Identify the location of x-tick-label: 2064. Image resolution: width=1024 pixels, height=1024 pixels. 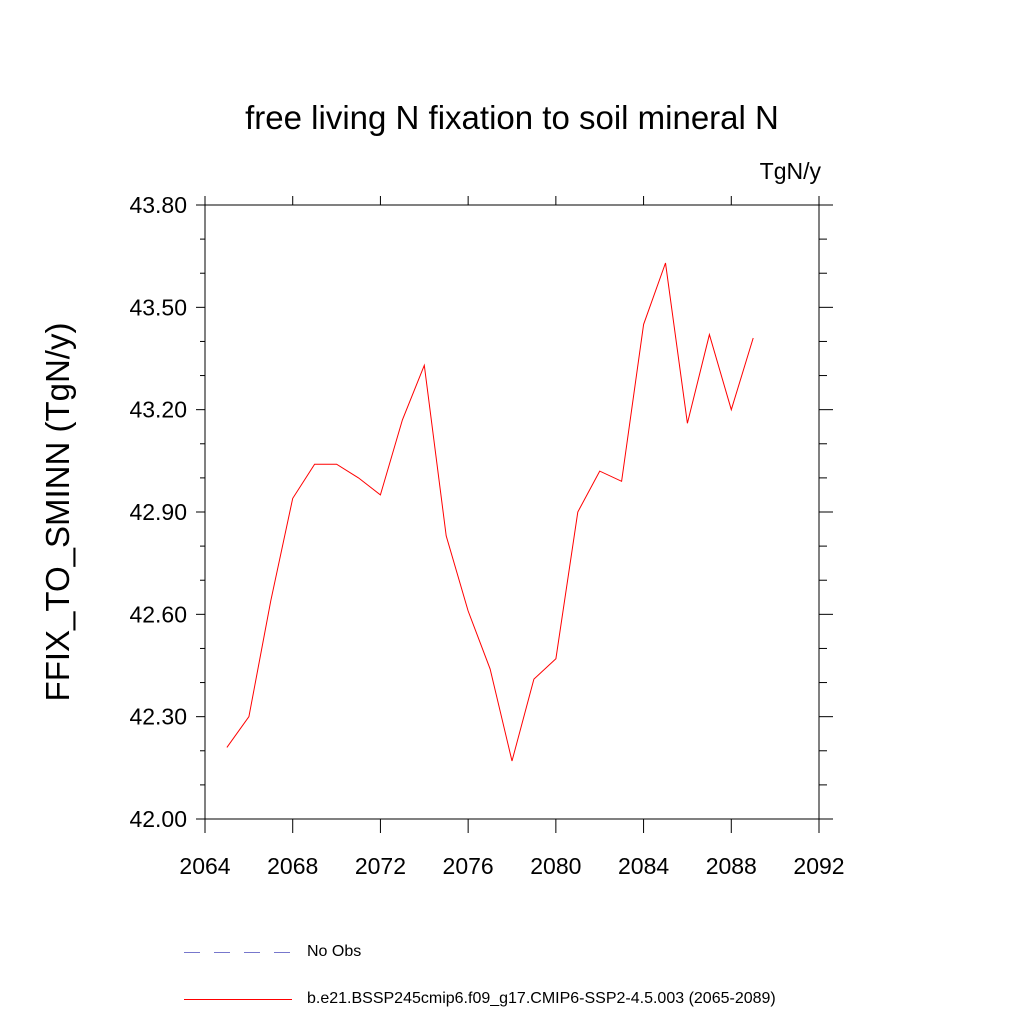
(204, 866).